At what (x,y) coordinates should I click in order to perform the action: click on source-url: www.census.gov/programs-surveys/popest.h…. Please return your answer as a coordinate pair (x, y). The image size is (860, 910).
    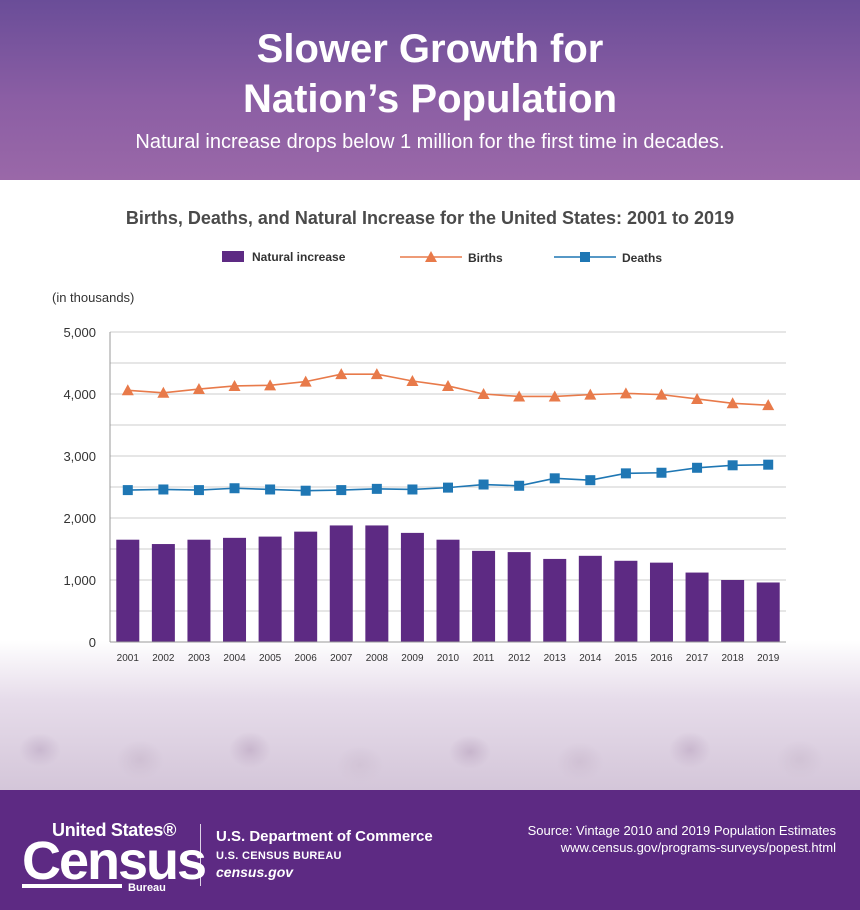
    Looking at the image, I should click on (698, 847).